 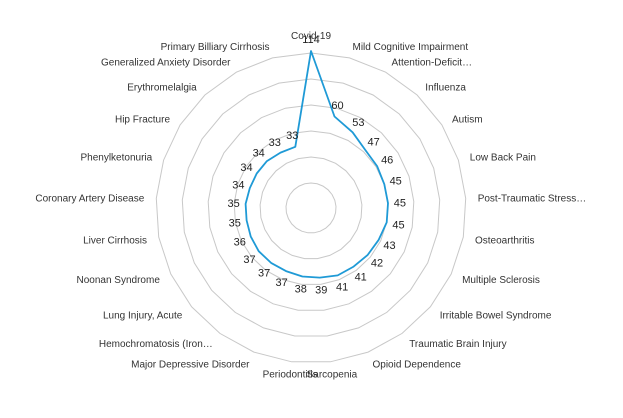 I want to click on value-label: 47, so click(x=373, y=142).